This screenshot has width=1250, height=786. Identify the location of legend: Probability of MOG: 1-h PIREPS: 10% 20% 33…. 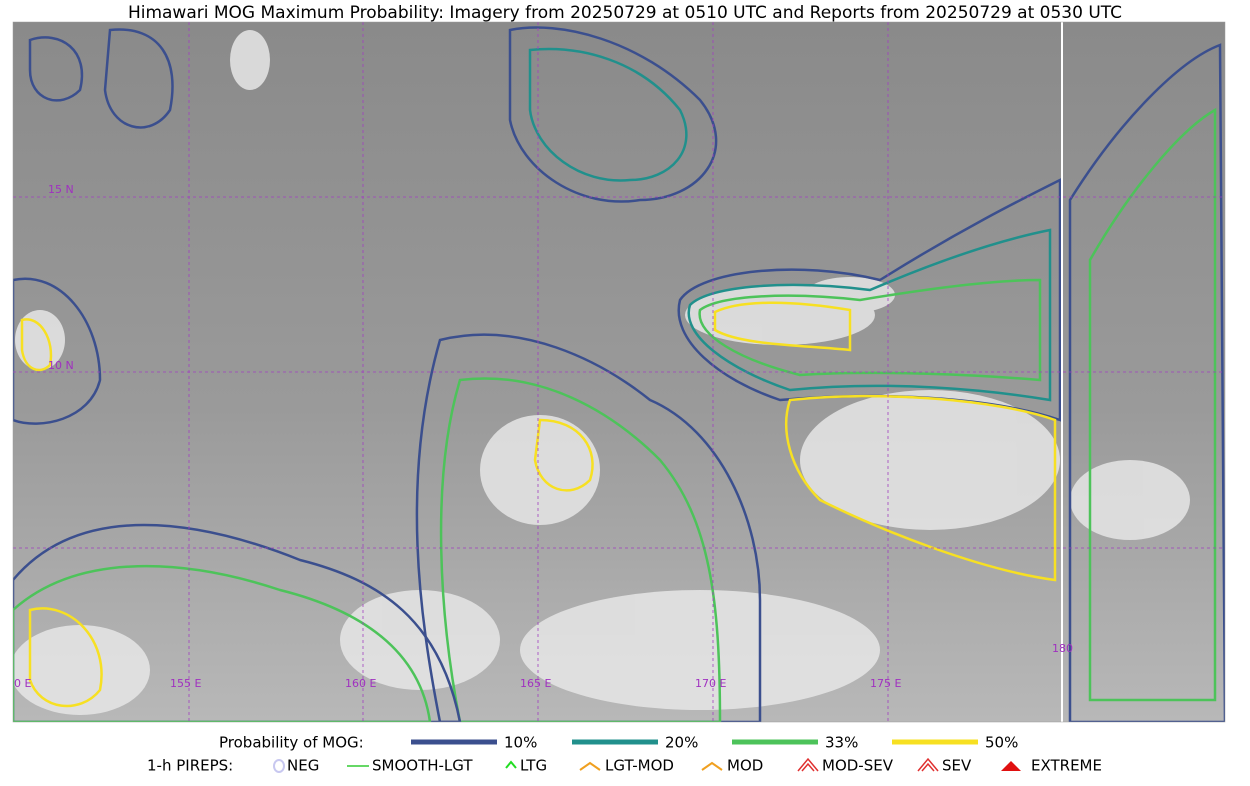
(624, 754).